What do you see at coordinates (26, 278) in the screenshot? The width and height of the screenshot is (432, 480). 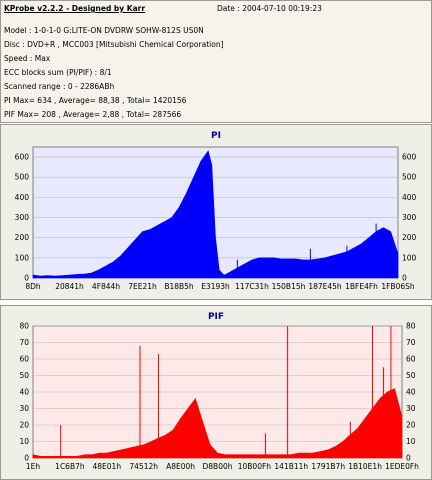 I see `pi-y-tick-left: 0` at bounding box center [26, 278].